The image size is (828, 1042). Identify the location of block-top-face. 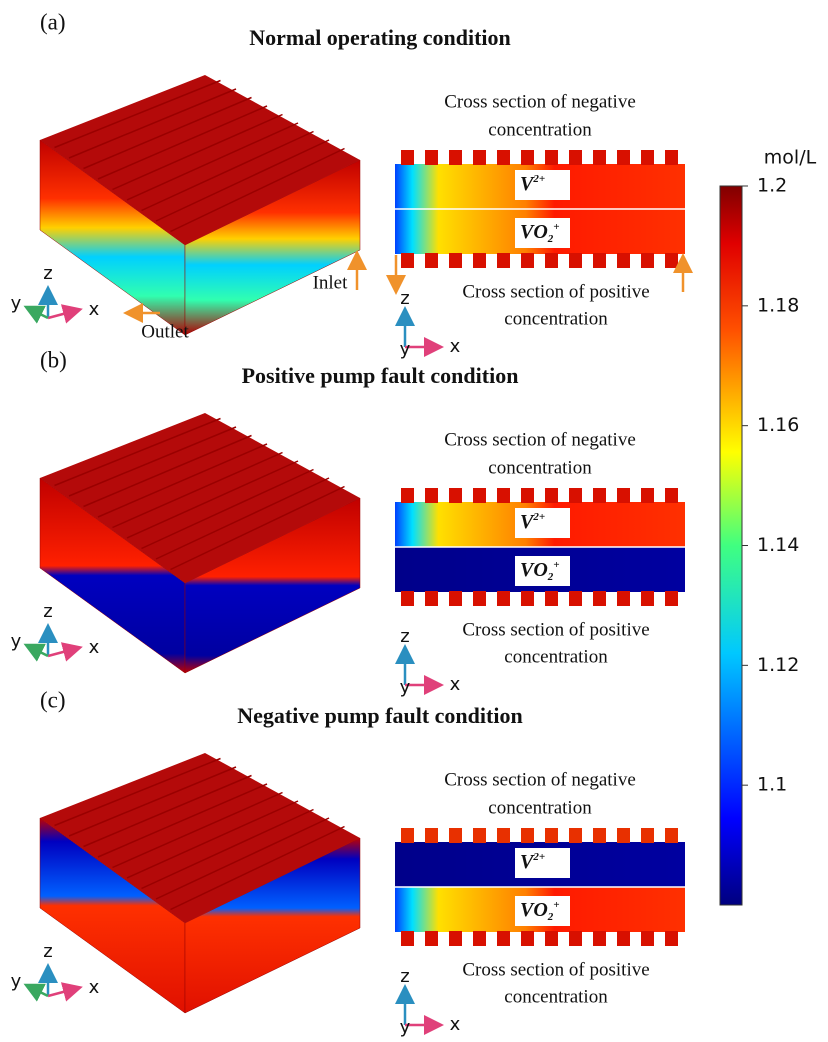
(200, 160).